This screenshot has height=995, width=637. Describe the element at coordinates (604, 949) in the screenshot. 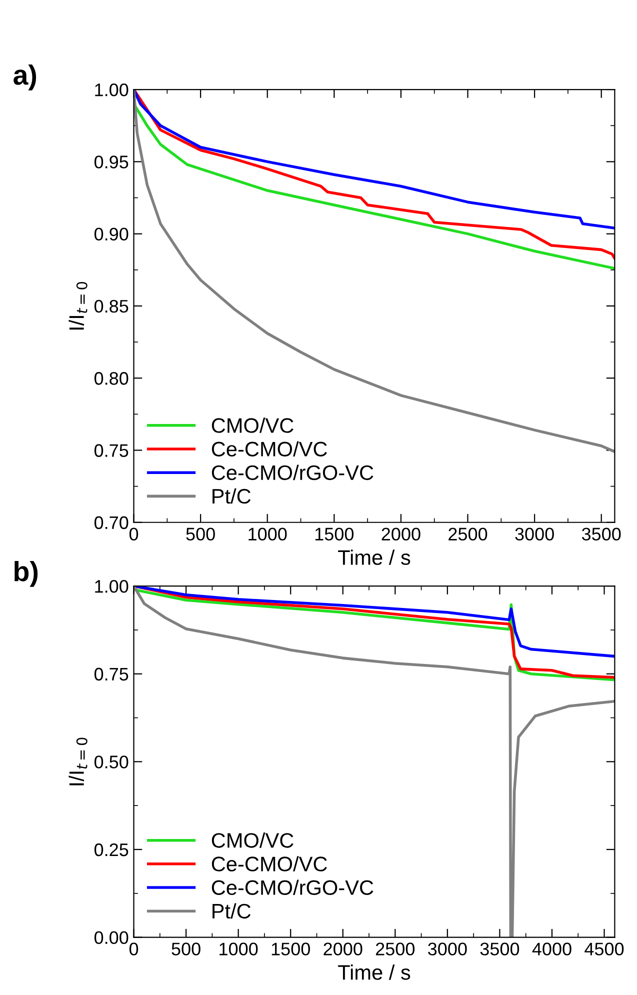

I see `x-tick-label: 4500` at that location.